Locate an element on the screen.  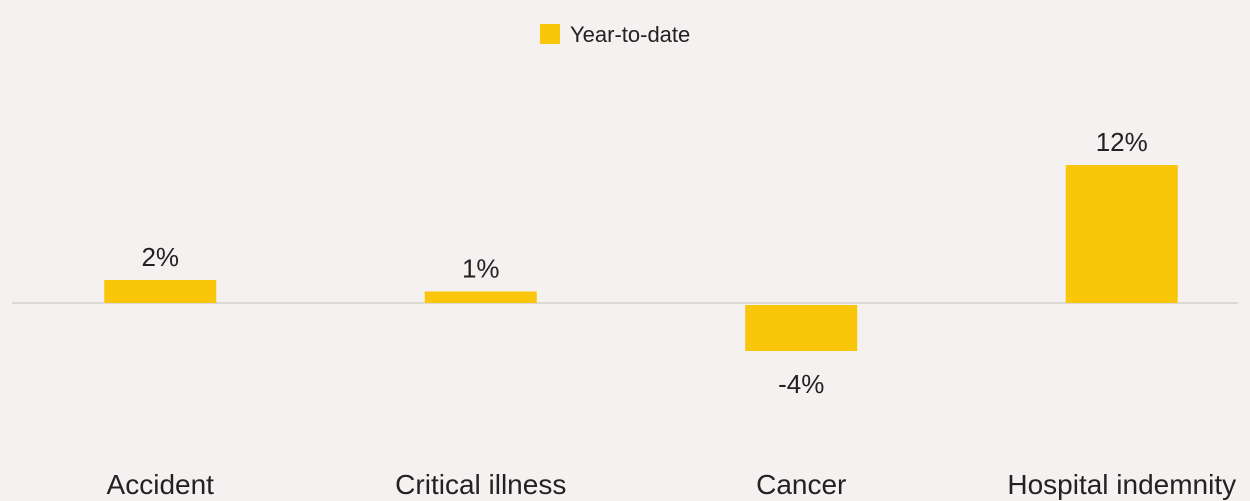
value-label-hospital-indemnity: 12% is located at coordinates (1122, 142).